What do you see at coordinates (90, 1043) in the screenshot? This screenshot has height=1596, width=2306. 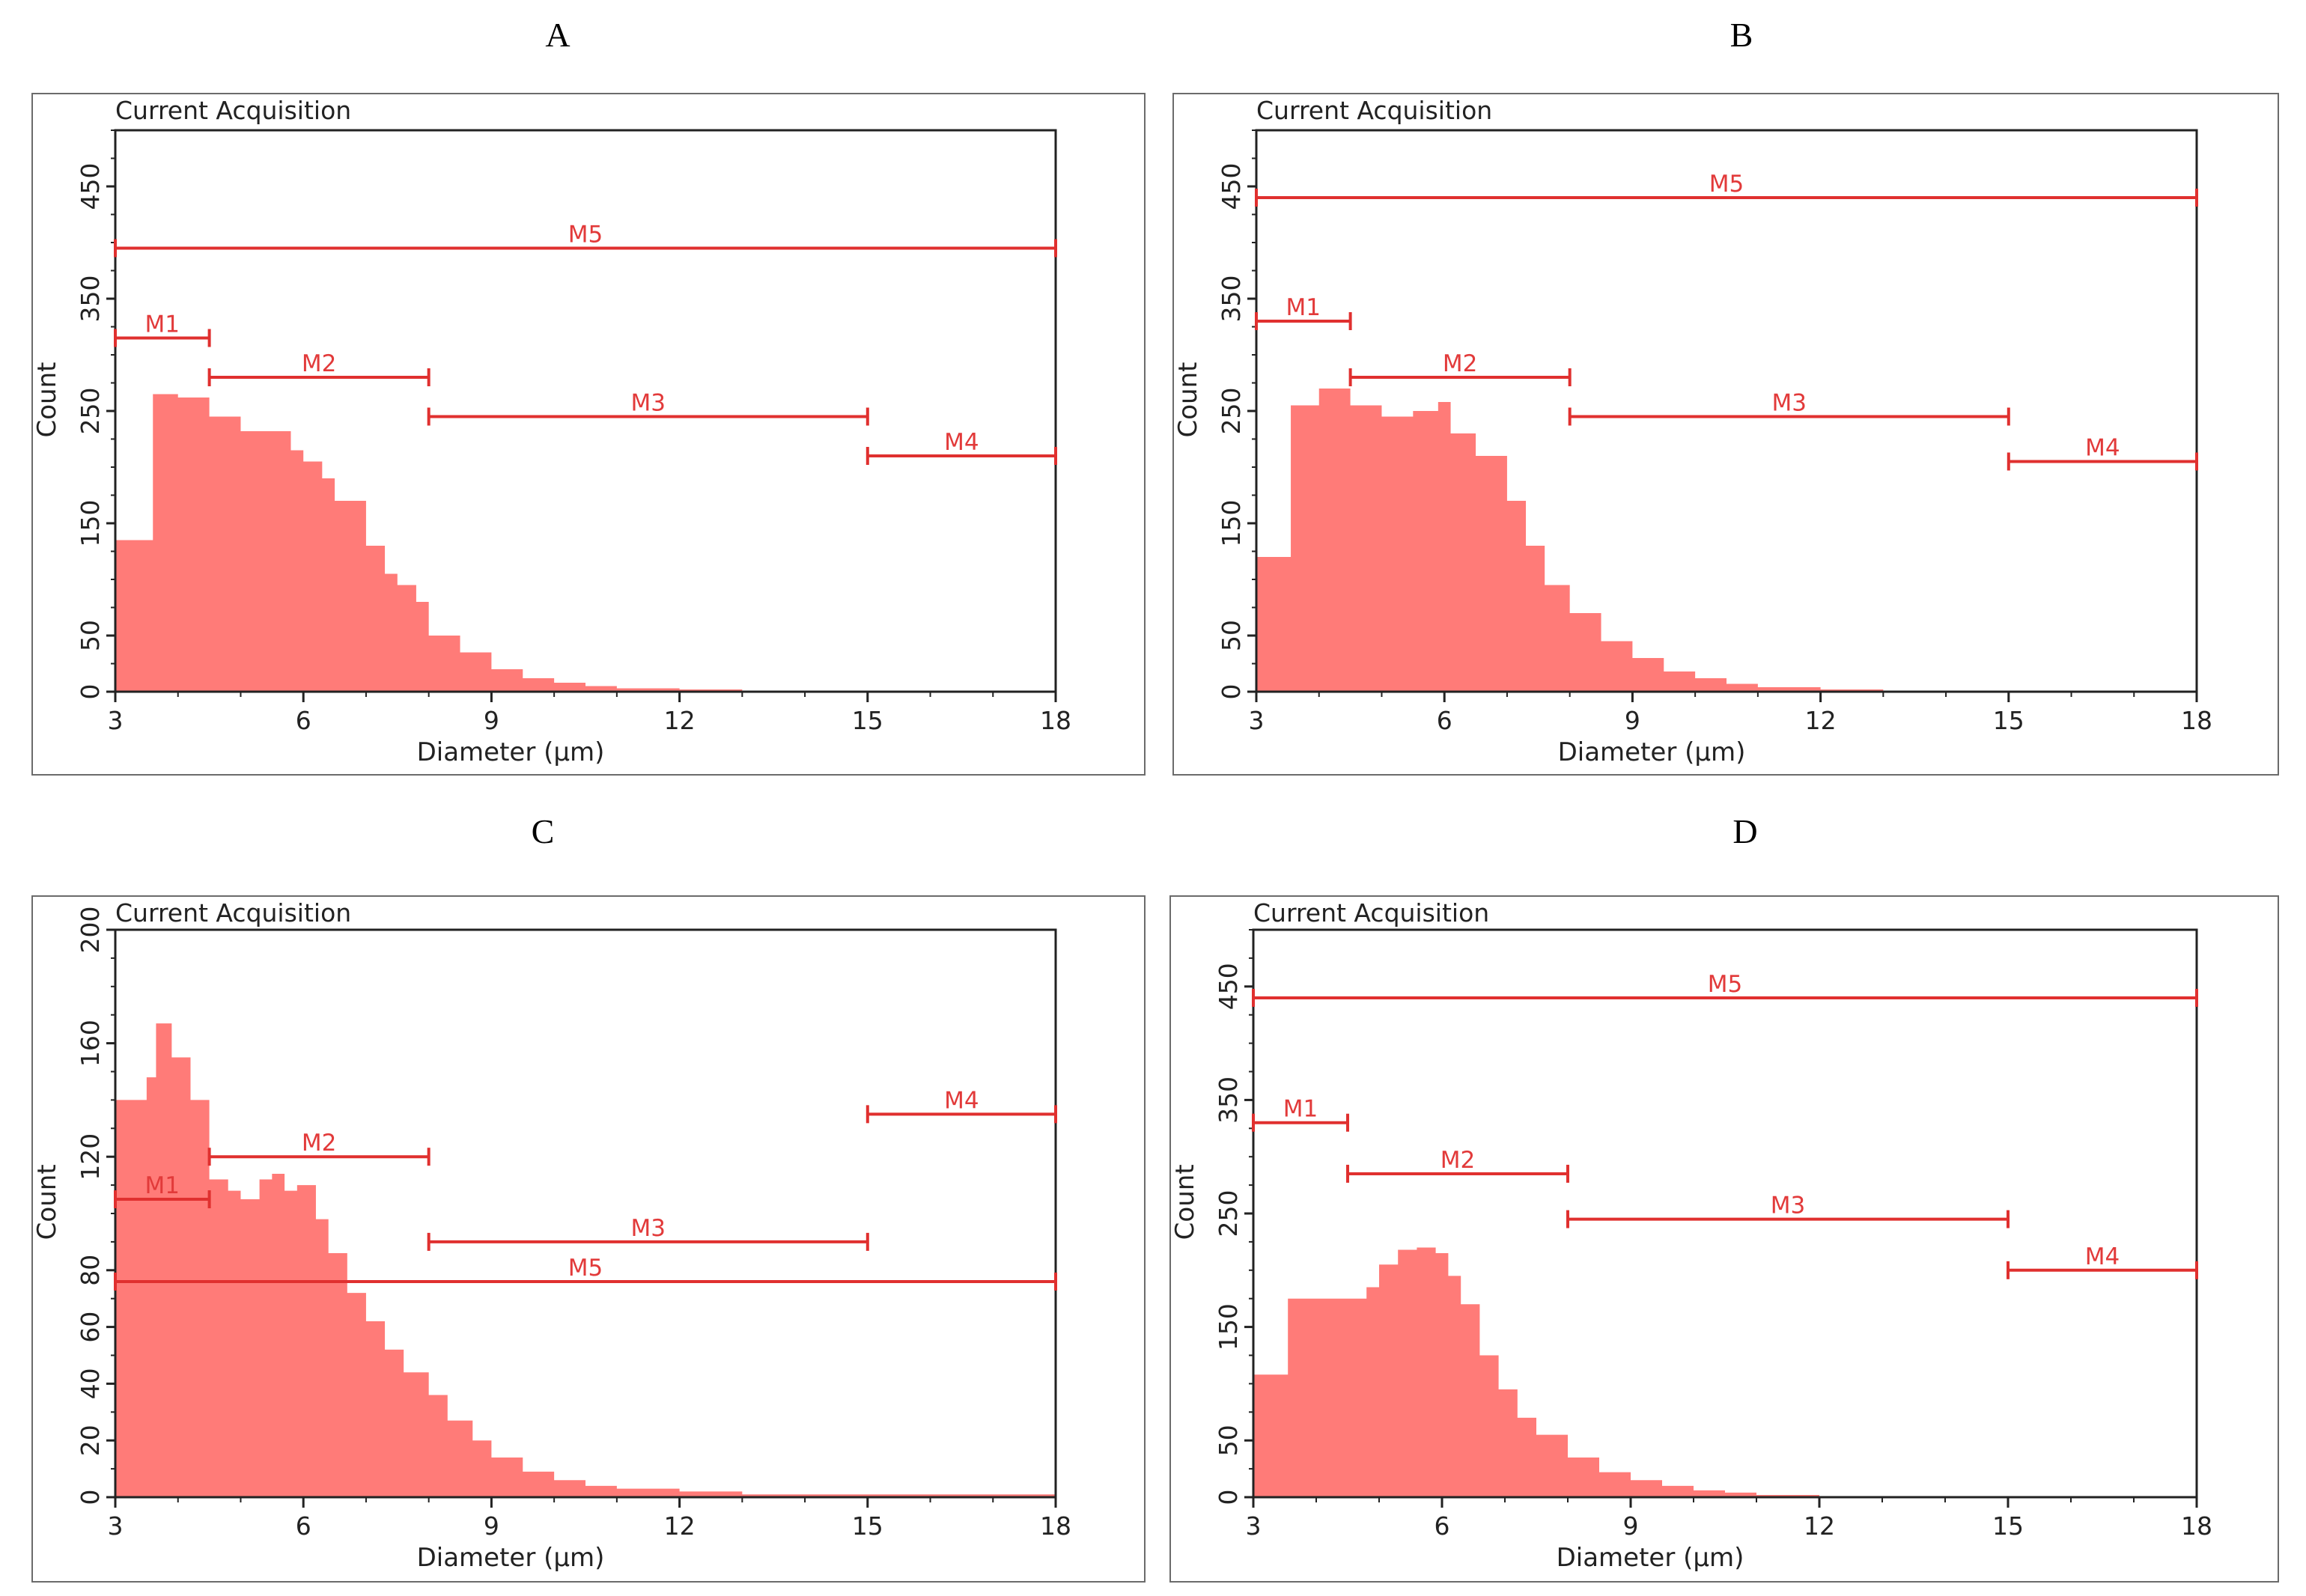 I see `y-tick-label: 160` at bounding box center [90, 1043].